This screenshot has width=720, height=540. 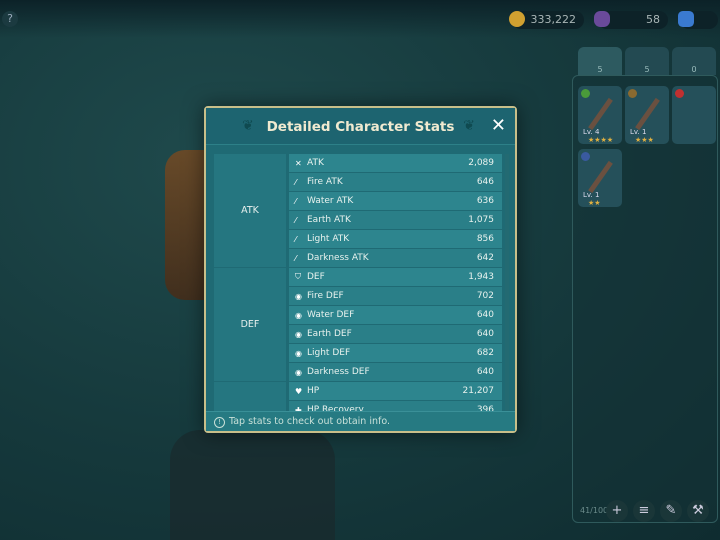 I want to click on item-card: Lv. 1 ★★★, so click(x=647, y=115).